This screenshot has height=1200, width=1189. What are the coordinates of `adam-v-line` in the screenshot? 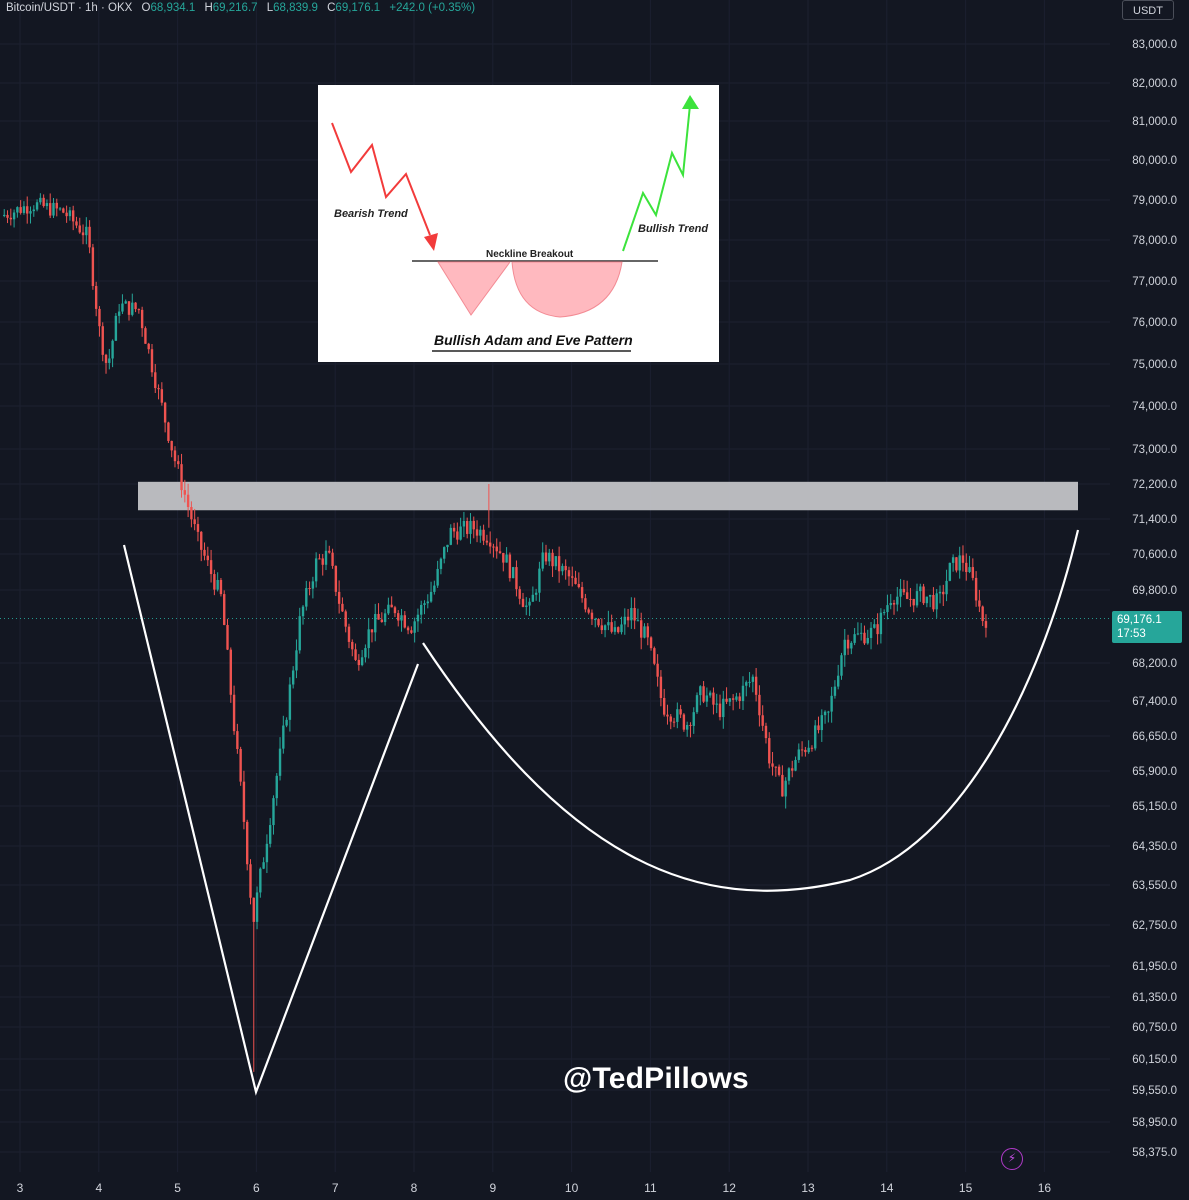 It's located at (271, 820).